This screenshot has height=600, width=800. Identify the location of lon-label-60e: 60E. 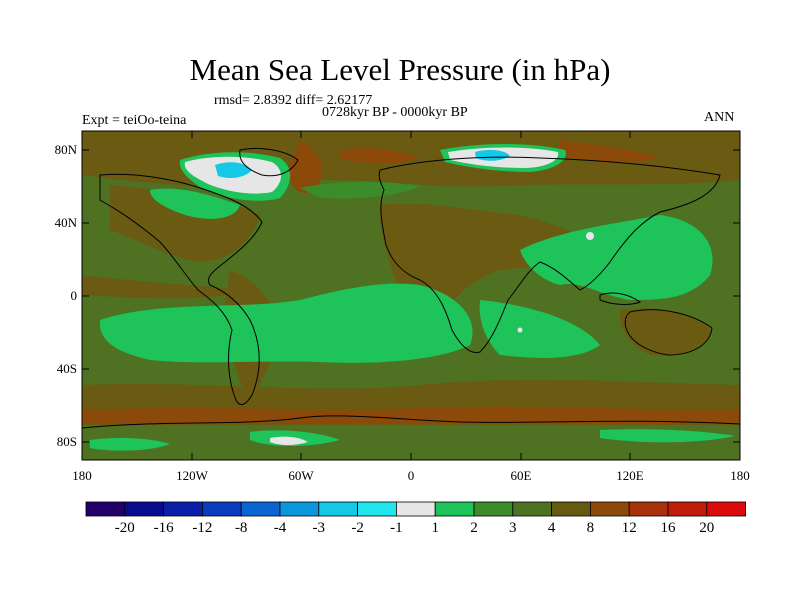
(521, 475).